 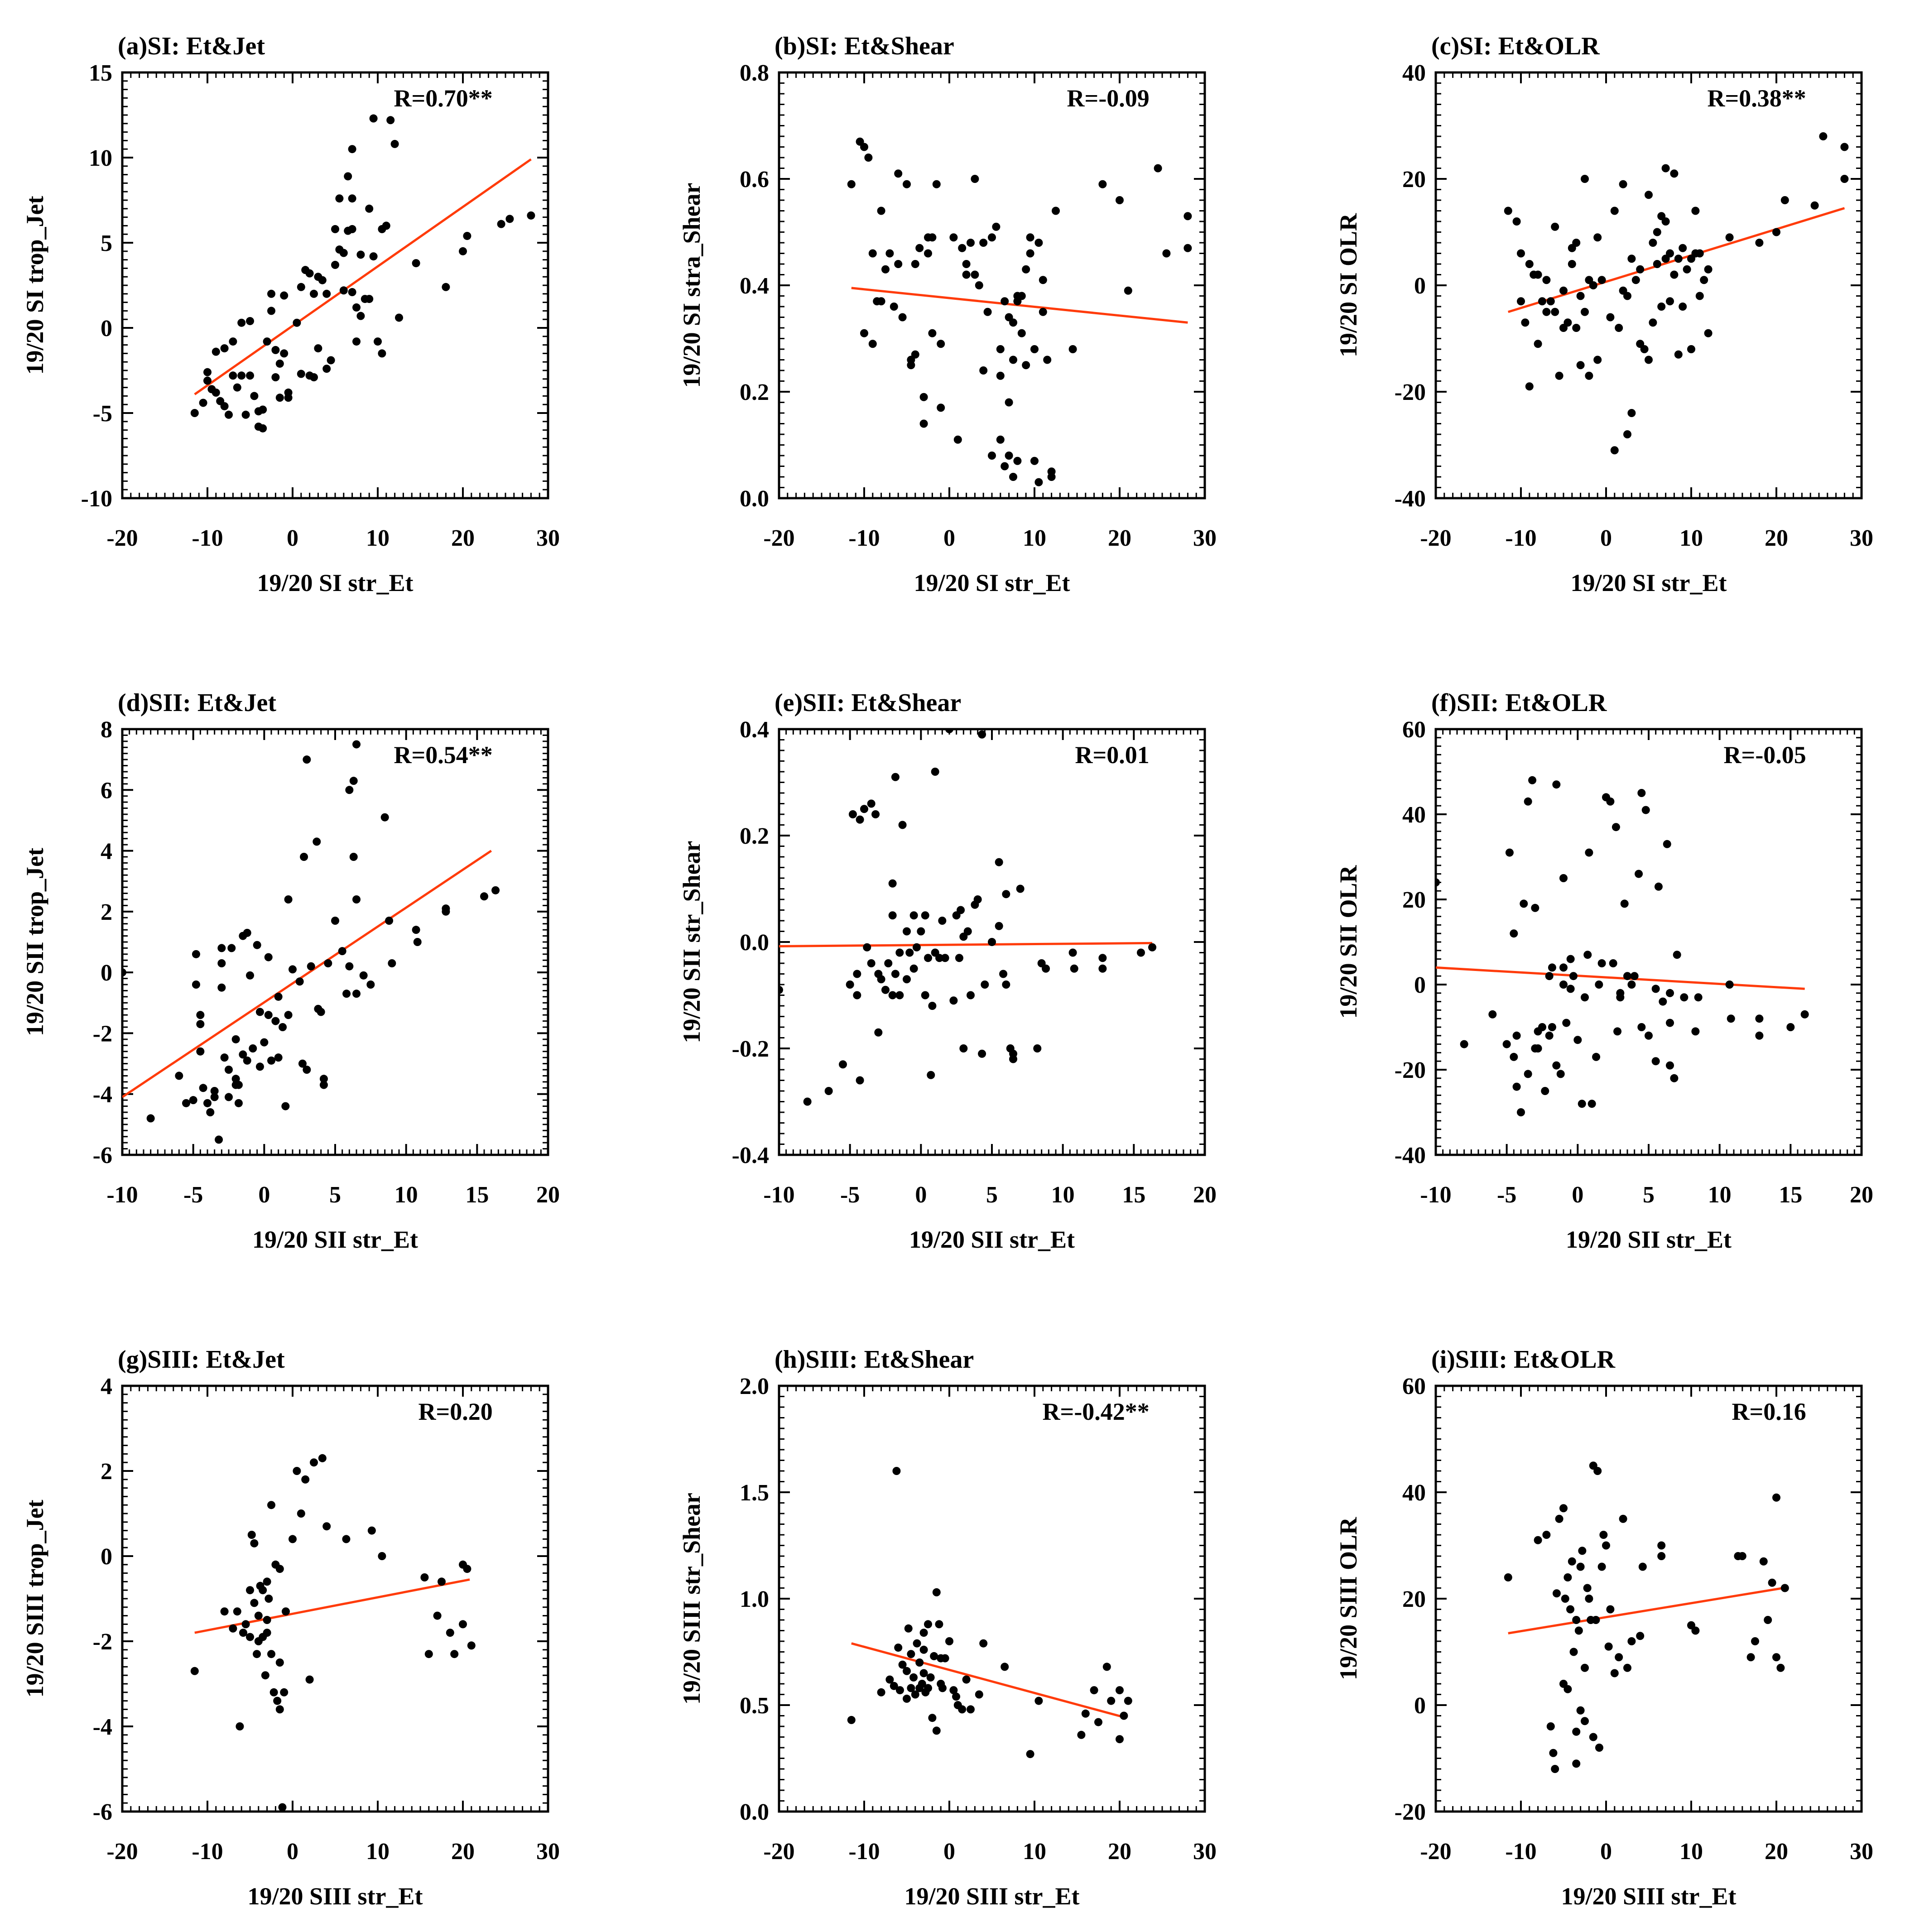 I want to click on panel-title: (f)SII: Et&OLR, so click(x=1519, y=703).